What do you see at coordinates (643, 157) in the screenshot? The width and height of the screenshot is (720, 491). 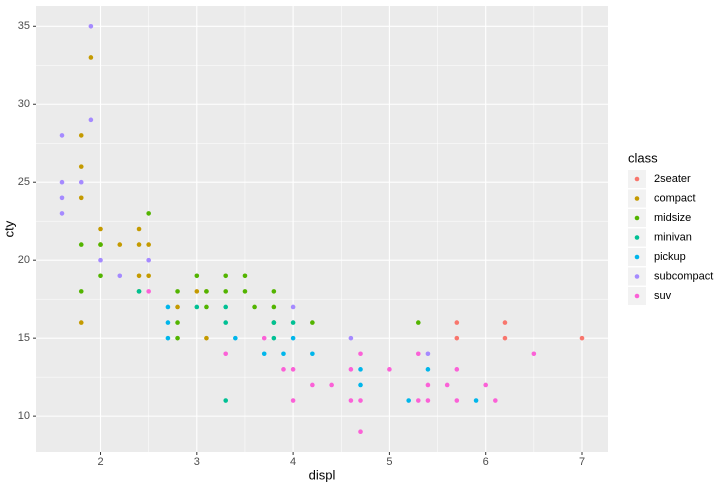 I see `legend-title: class` at bounding box center [643, 157].